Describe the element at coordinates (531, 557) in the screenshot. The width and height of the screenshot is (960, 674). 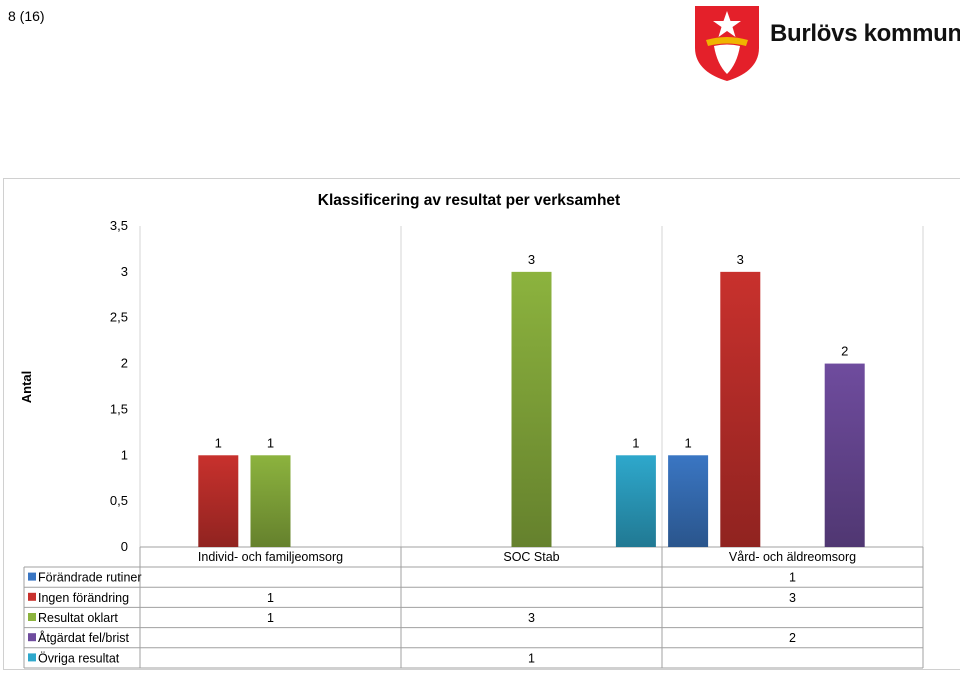
I see `category-label: SOC Stab` at that location.